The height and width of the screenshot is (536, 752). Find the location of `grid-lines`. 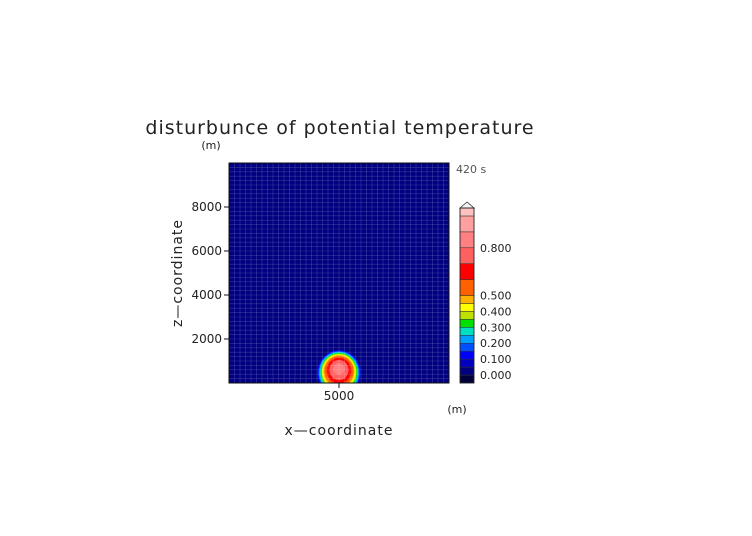

grid-lines is located at coordinates (339, 273).